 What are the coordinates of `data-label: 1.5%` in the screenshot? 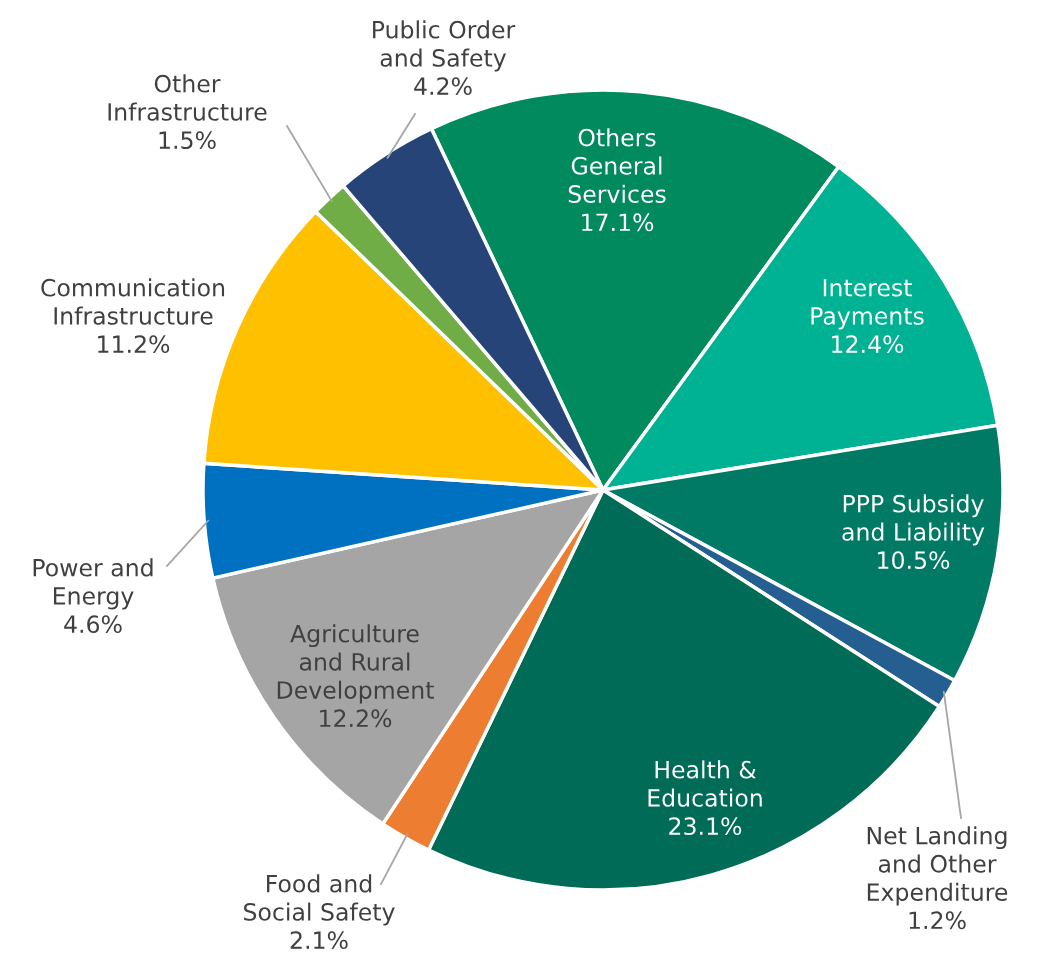 It's located at (187, 140).